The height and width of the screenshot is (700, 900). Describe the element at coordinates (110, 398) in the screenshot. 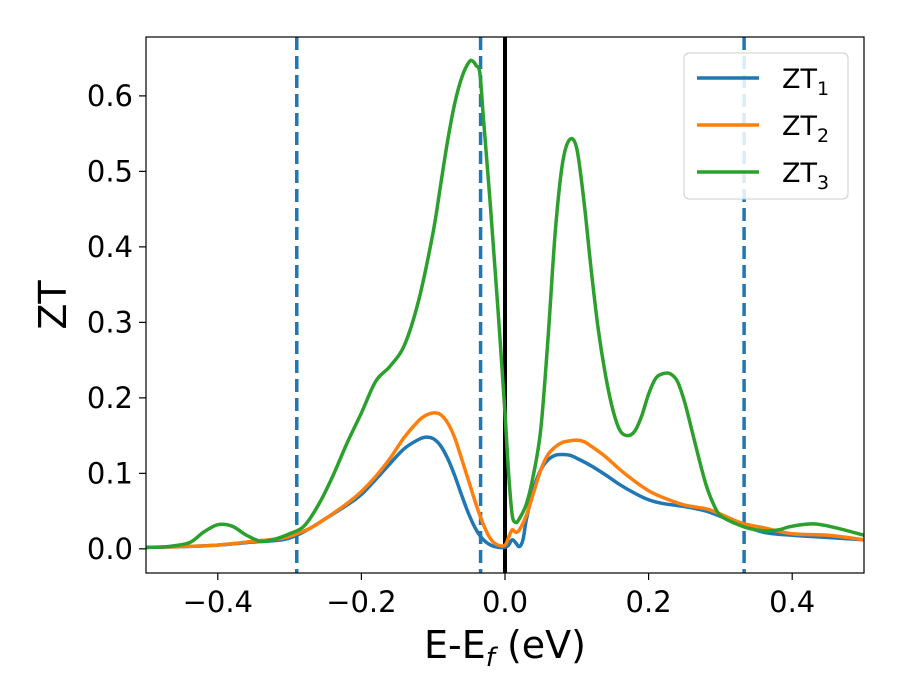

I see `y-tick-label: 0.2` at that location.